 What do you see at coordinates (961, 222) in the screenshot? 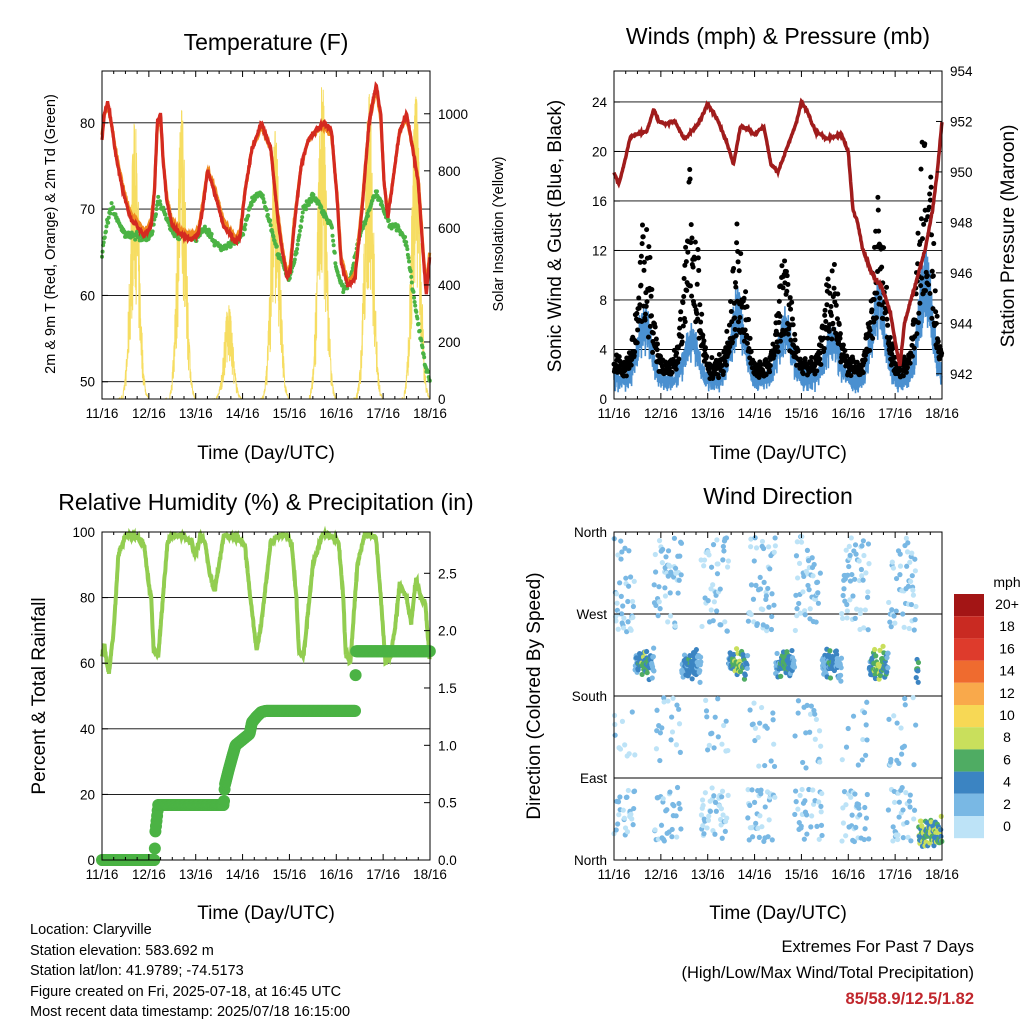
I see `y2-tick-label: 948` at bounding box center [961, 222].